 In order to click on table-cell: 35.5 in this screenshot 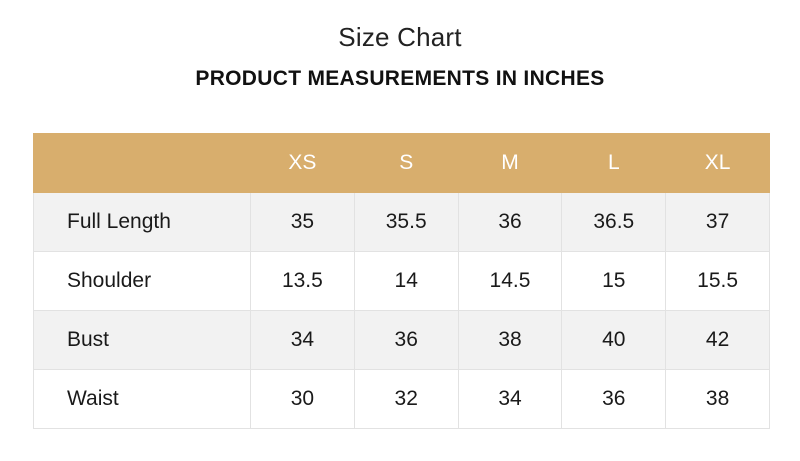, I will do `click(406, 222)`.